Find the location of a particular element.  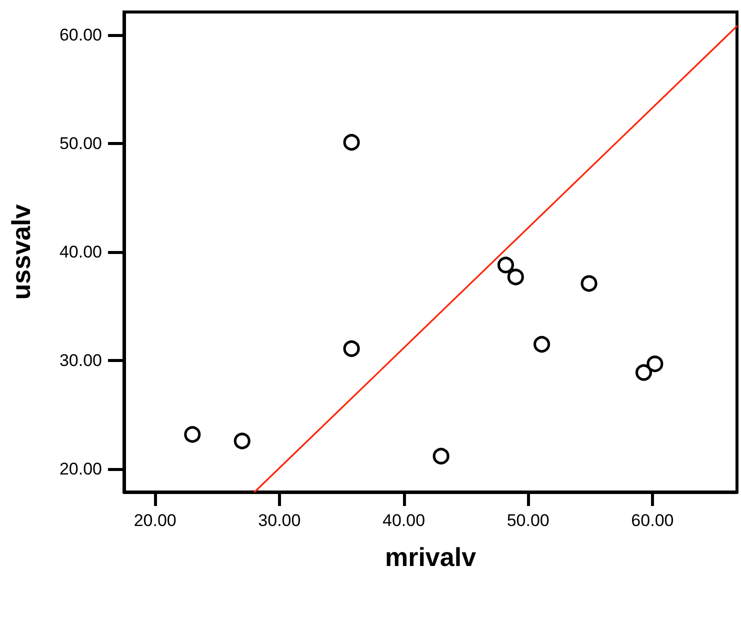

y-tick-label: 30.00 is located at coordinates (80, 360).